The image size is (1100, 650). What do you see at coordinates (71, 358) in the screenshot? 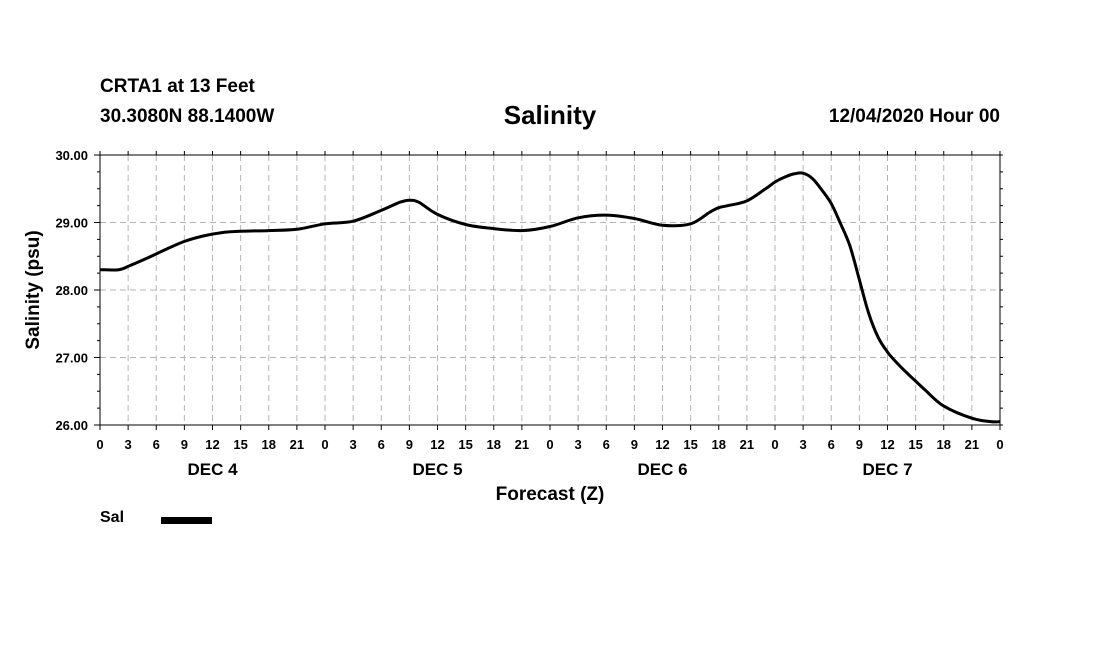
I see `y-tick-label: 27.00` at bounding box center [71, 358].